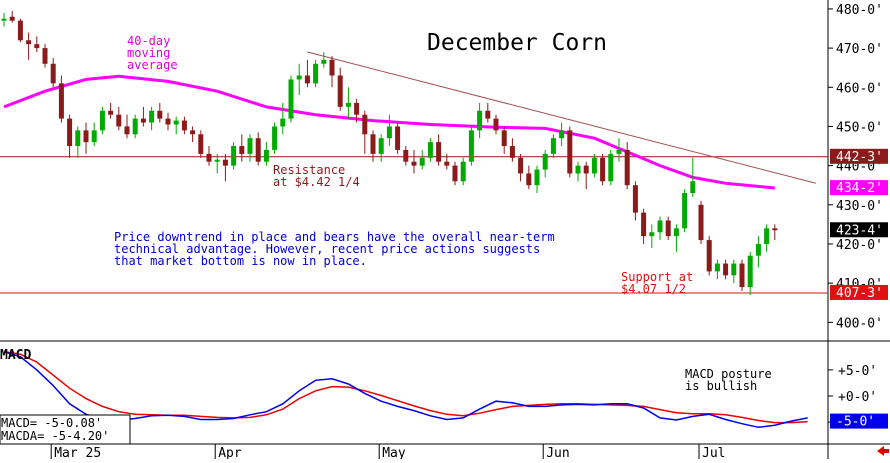  I want to click on price-tick-label: 430-0', so click(859, 206).